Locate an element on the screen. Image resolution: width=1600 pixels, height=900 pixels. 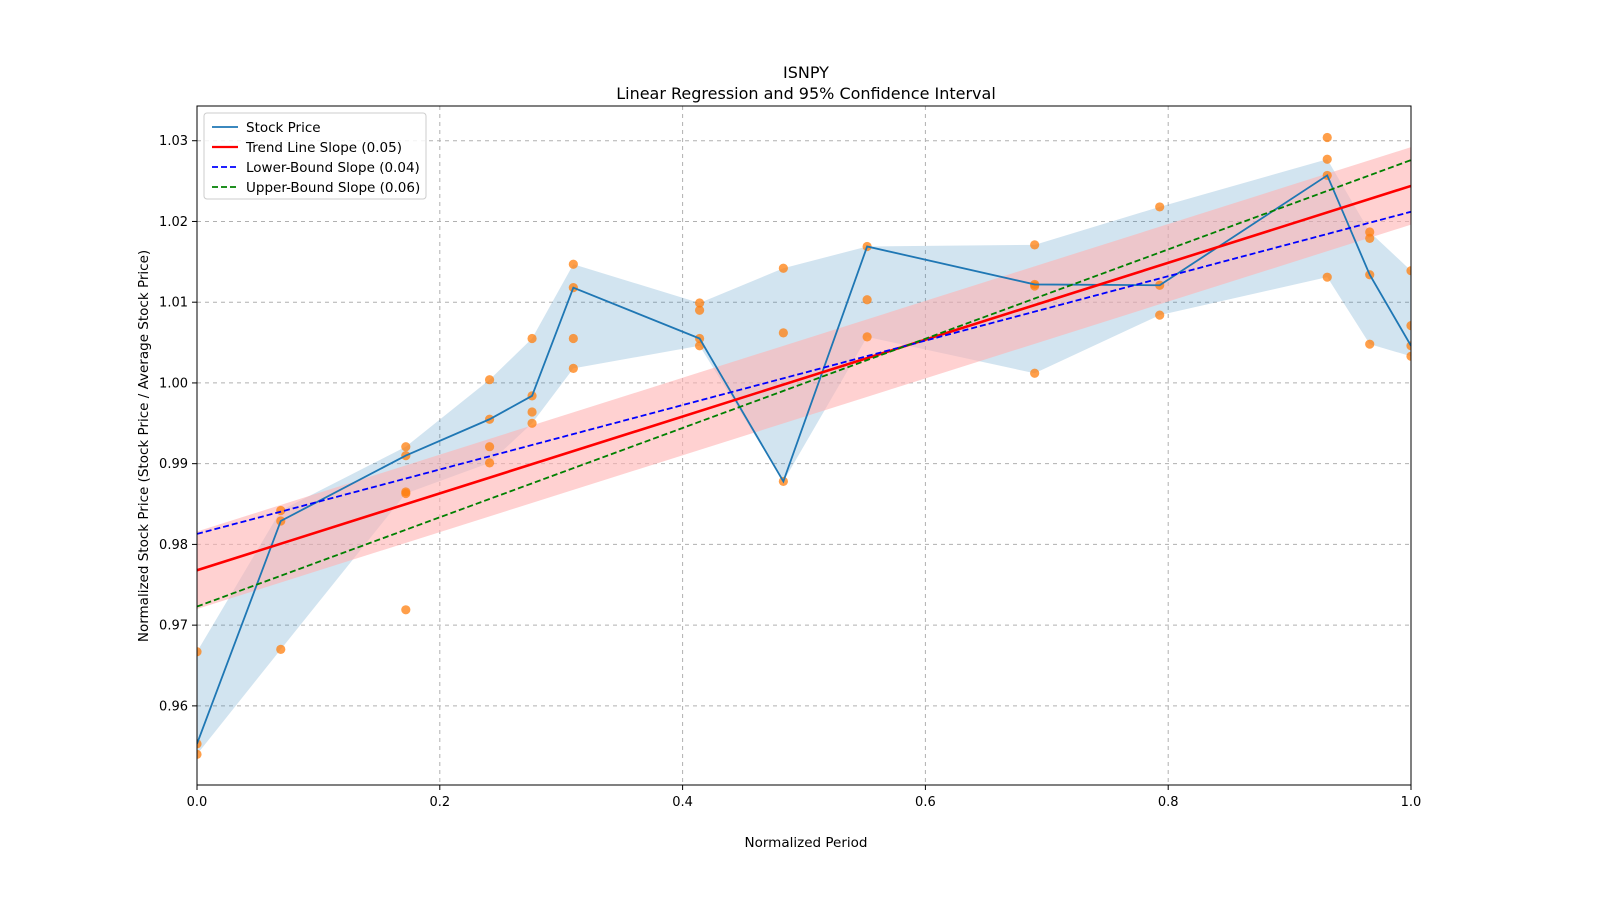
y-tick-label-3: 0.99 is located at coordinates (173, 464).